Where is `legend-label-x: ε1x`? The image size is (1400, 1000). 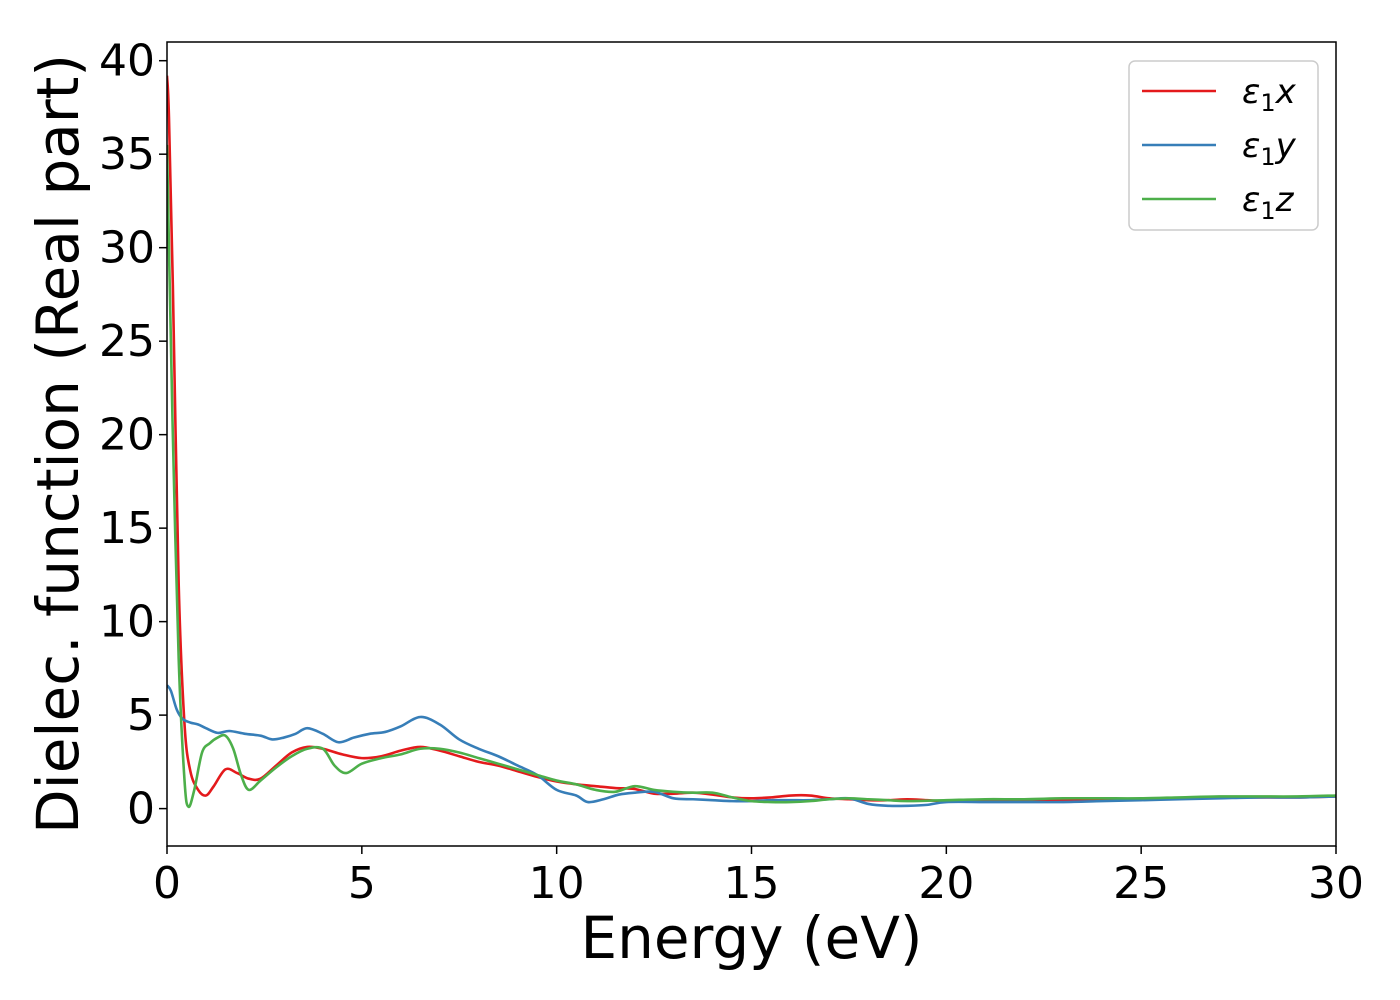
legend-label-x: ε1x is located at coordinates (1269, 94).